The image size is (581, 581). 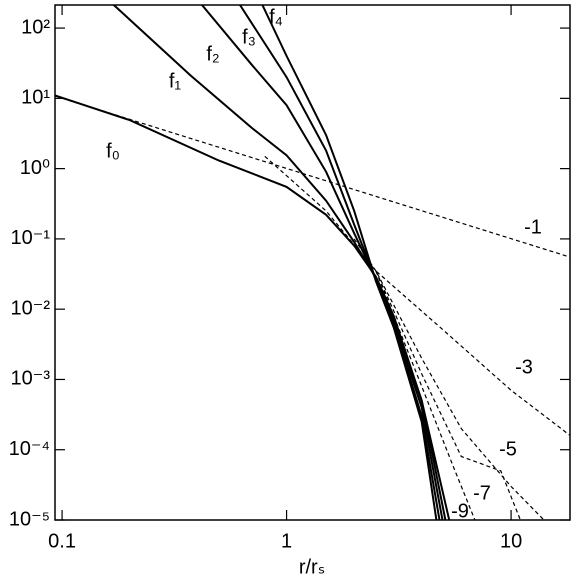 What do you see at coordinates (113, 151) in the screenshot?
I see `series-label: f₀` at bounding box center [113, 151].